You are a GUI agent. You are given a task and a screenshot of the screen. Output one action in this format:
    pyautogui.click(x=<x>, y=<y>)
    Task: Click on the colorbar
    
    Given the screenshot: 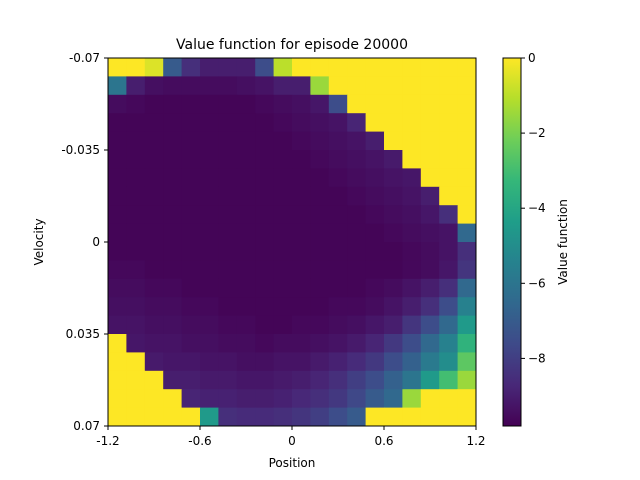 What is the action you would take?
    pyautogui.click(x=512, y=242)
    